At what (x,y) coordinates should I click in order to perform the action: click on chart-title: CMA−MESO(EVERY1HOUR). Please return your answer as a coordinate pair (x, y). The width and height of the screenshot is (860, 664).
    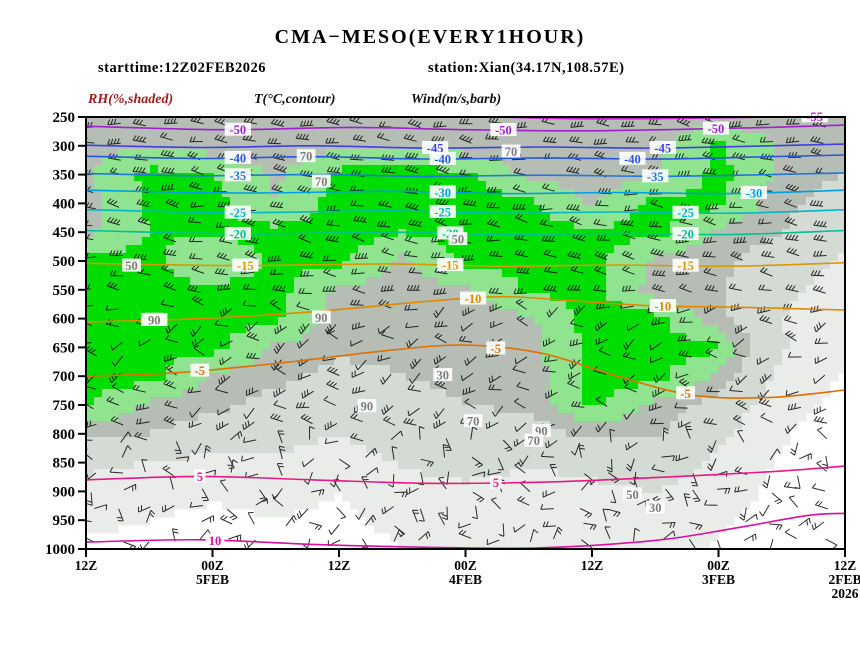
    Looking at the image, I should click on (430, 37).